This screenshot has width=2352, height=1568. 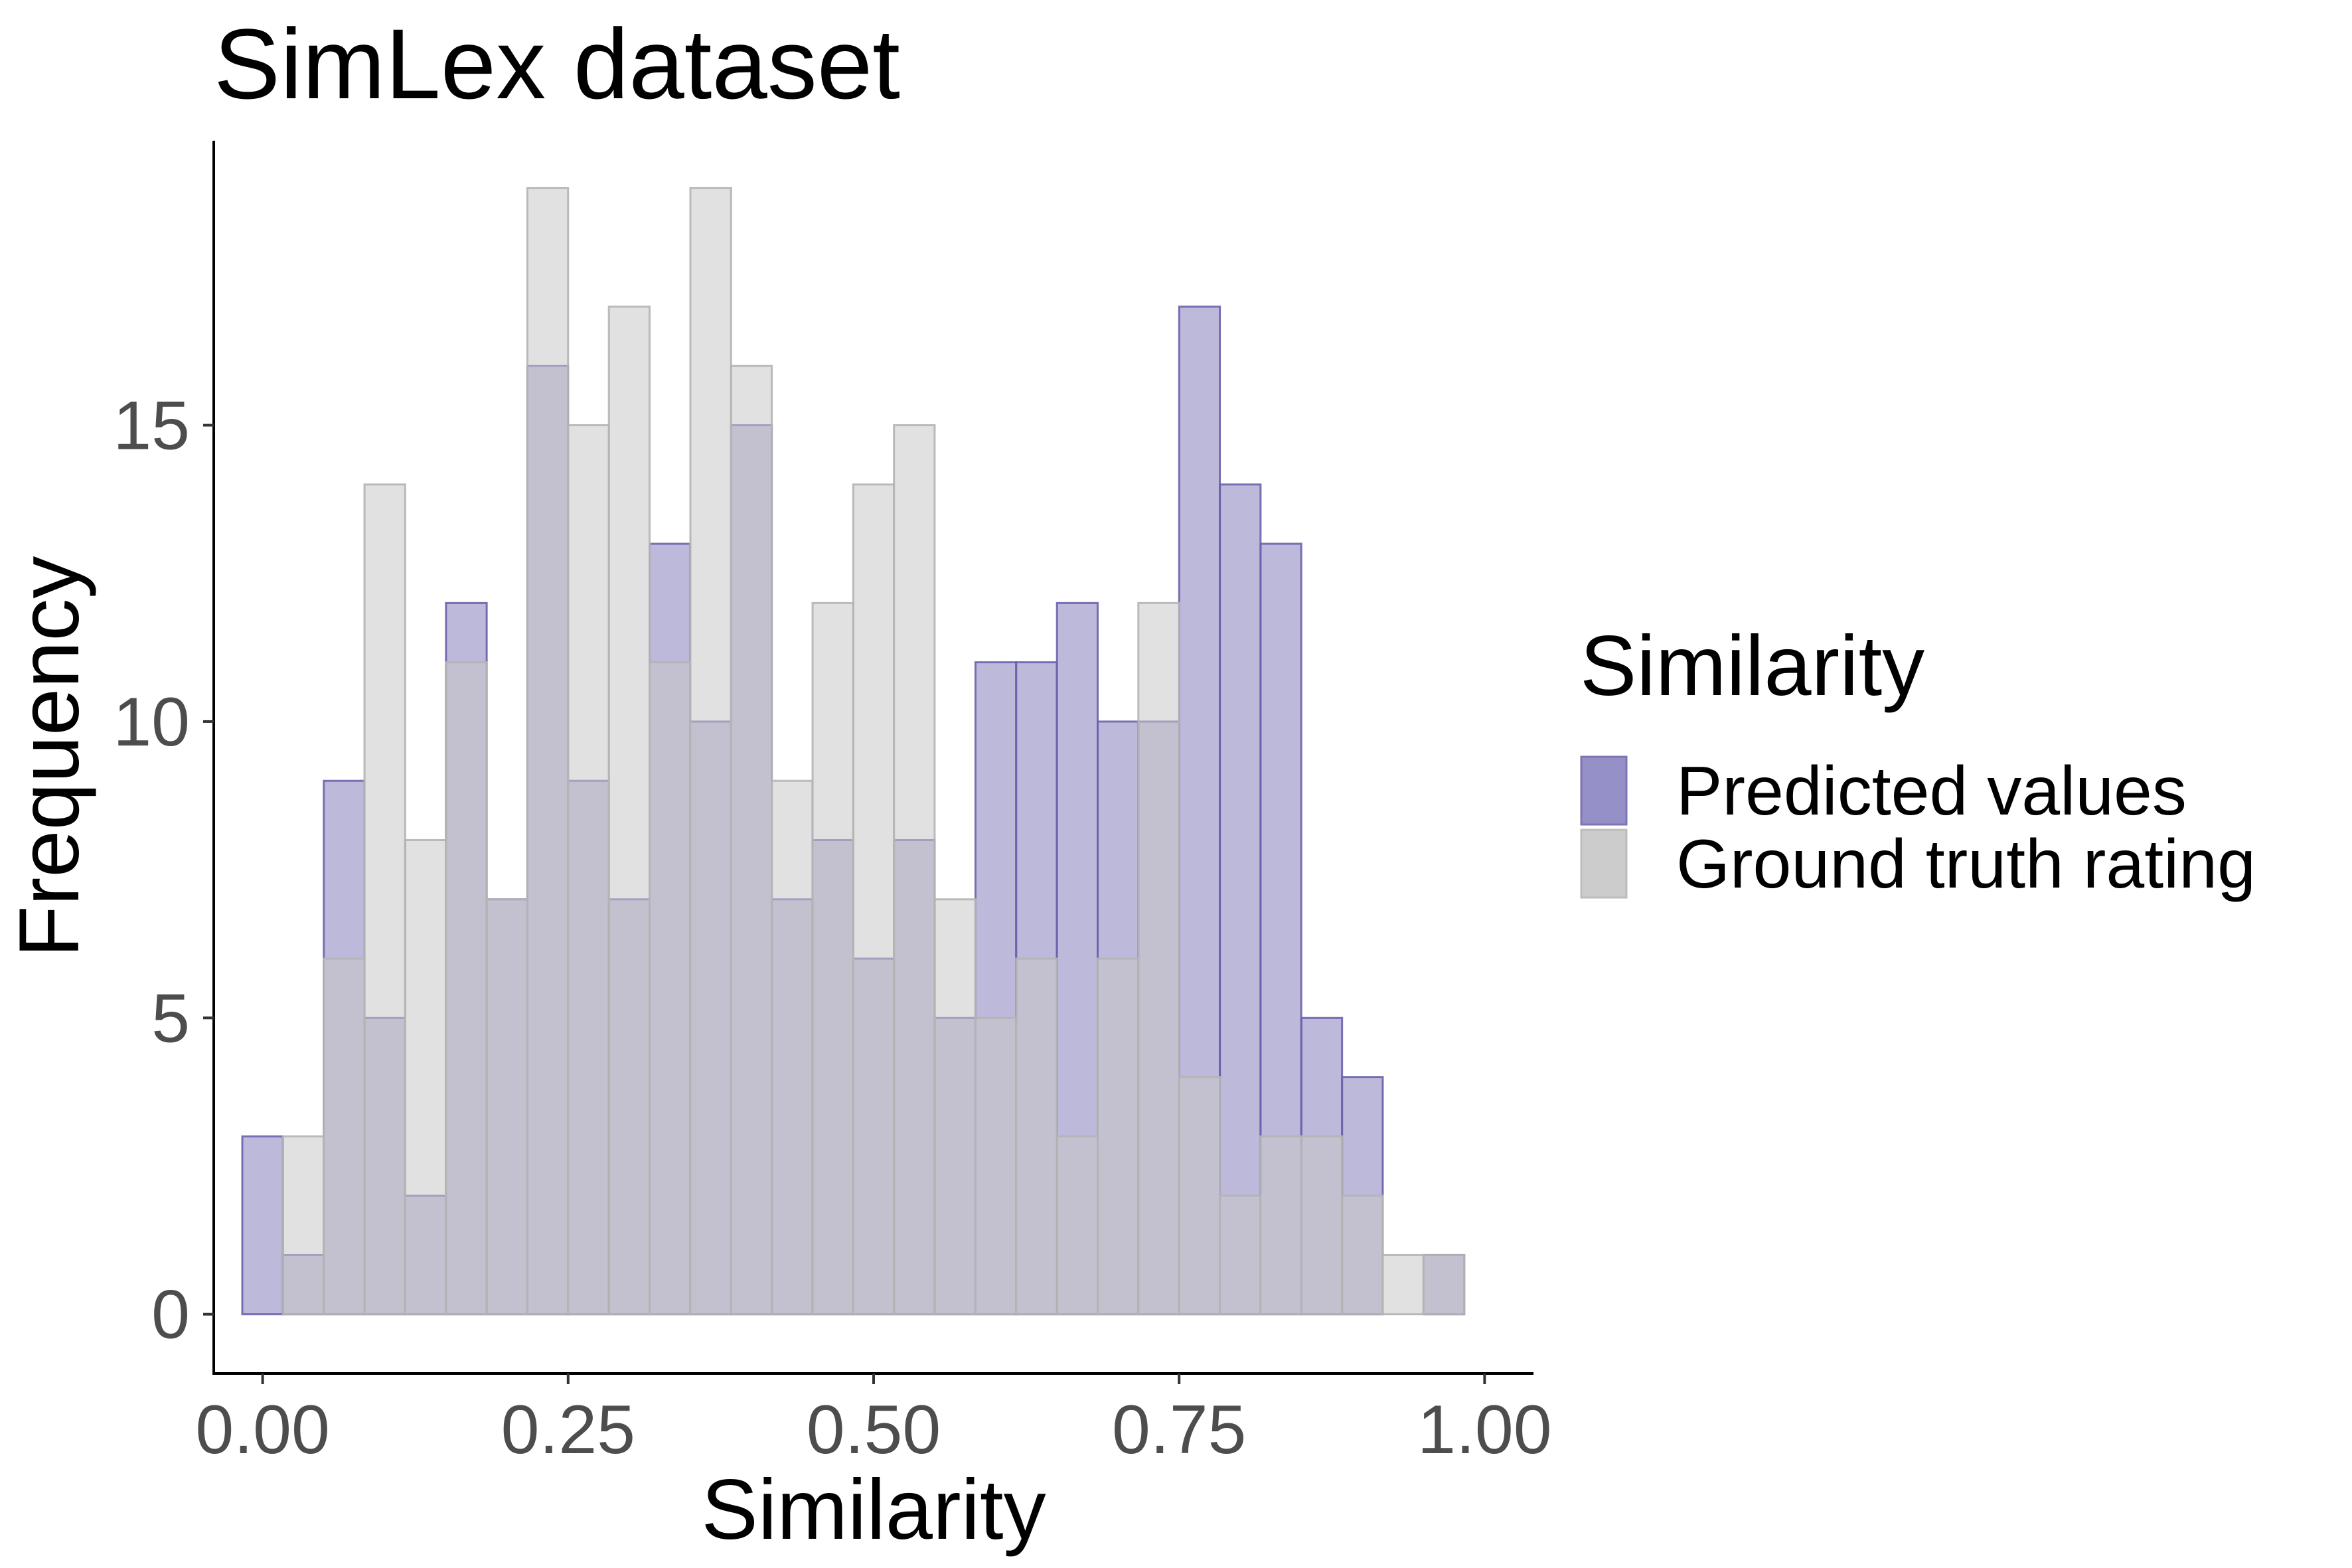 What do you see at coordinates (874, 1510) in the screenshot?
I see `x-axis-title: Similarity` at bounding box center [874, 1510].